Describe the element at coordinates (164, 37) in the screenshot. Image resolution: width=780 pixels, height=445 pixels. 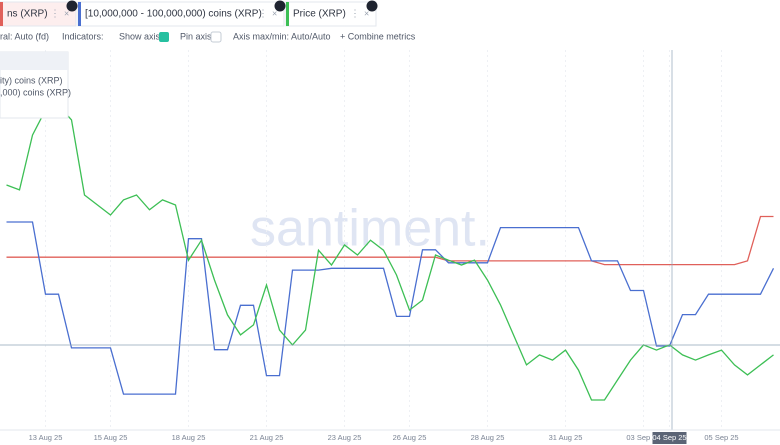
I see `checkbox-checked` at that location.